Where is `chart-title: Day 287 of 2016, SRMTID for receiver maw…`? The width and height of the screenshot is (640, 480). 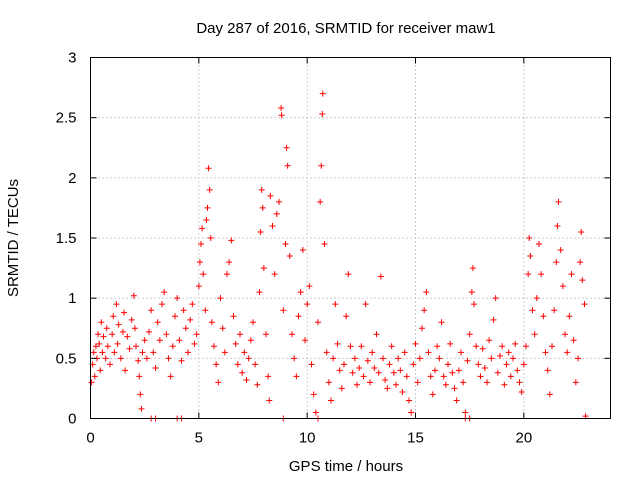 chart-title: Day 287 of 2016, SRMTID for receiver maw… is located at coordinates (345, 28).